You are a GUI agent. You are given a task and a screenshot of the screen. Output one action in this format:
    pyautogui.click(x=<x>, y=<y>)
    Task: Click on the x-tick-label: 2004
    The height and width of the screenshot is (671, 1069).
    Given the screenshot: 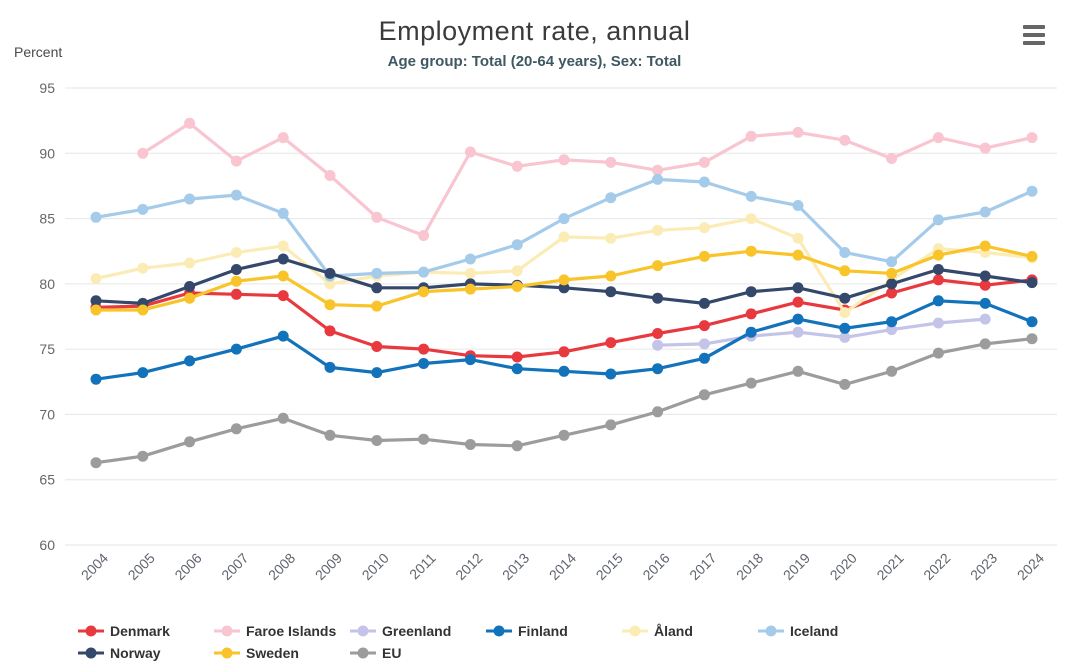 What is the action you would take?
    pyautogui.click(x=94, y=566)
    